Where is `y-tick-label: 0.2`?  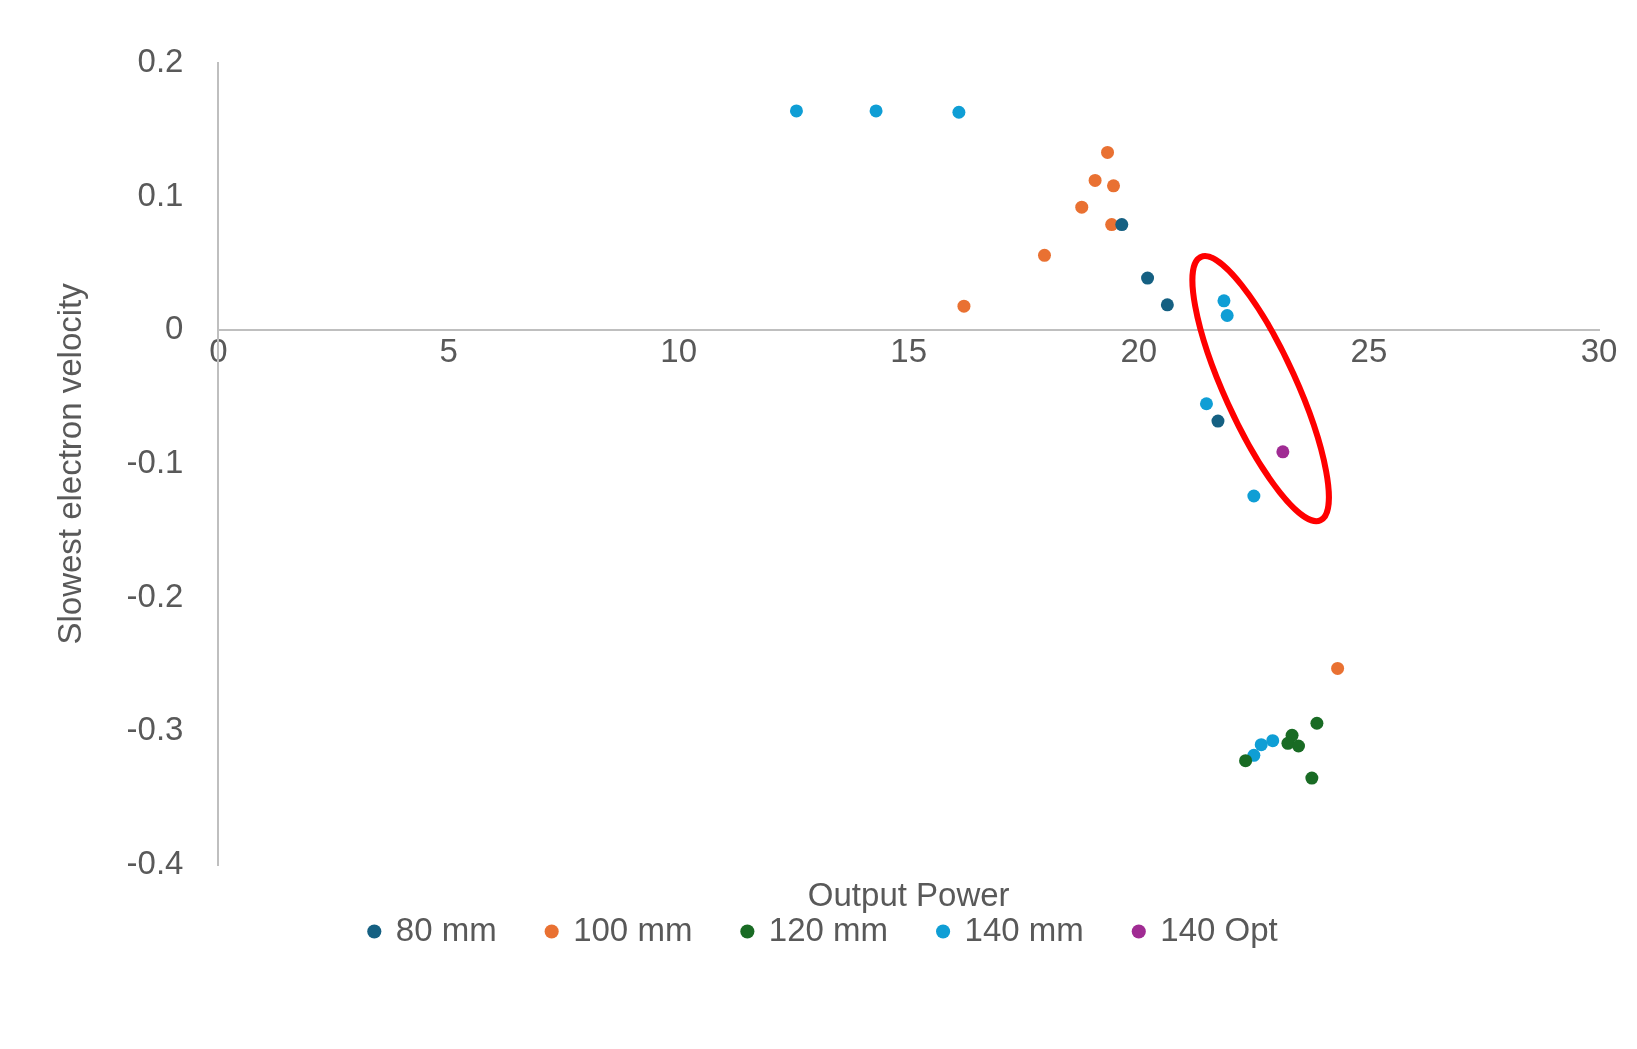 y-tick-label: 0.2 is located at coordinates (160, 60).